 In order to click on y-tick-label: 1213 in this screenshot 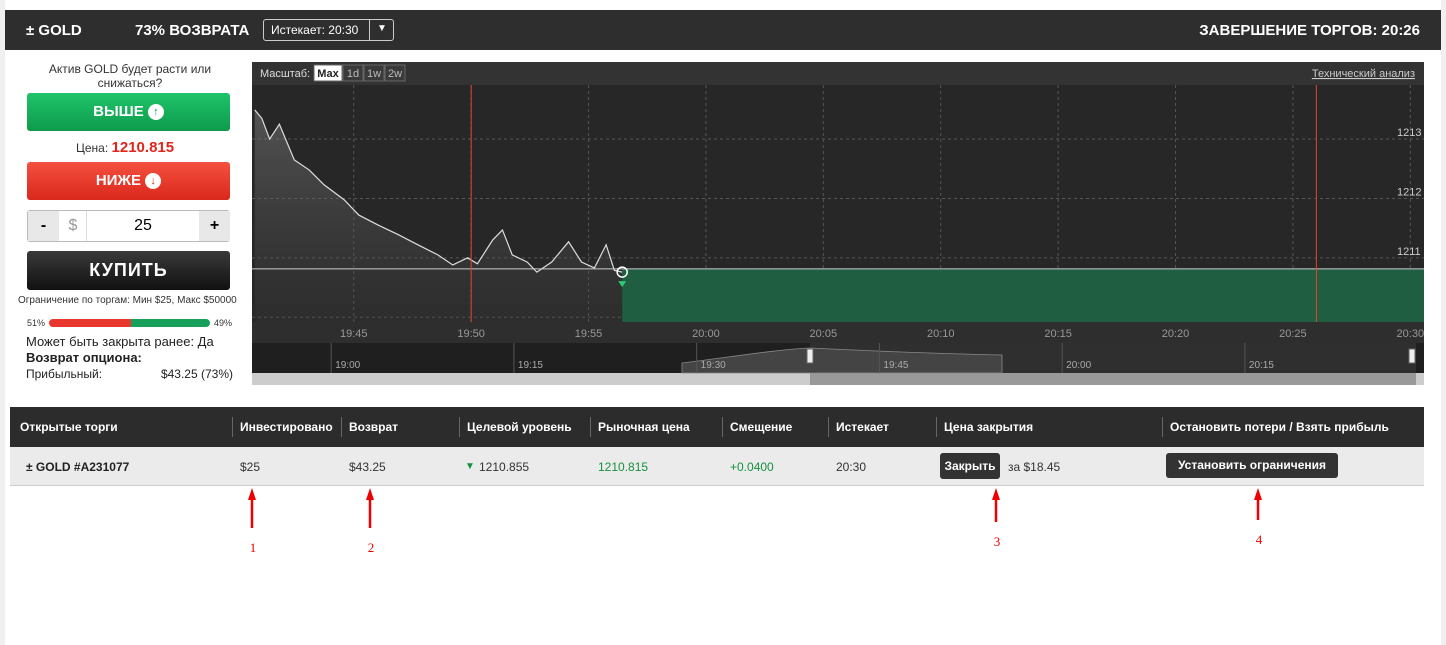, I will do `click(1409, 133)`.